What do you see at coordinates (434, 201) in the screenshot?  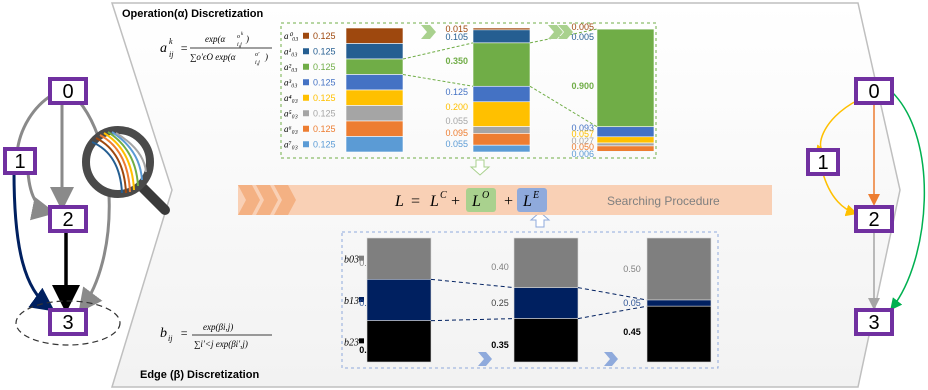 I see `svg-text: L` at bounding box center [434, 201].